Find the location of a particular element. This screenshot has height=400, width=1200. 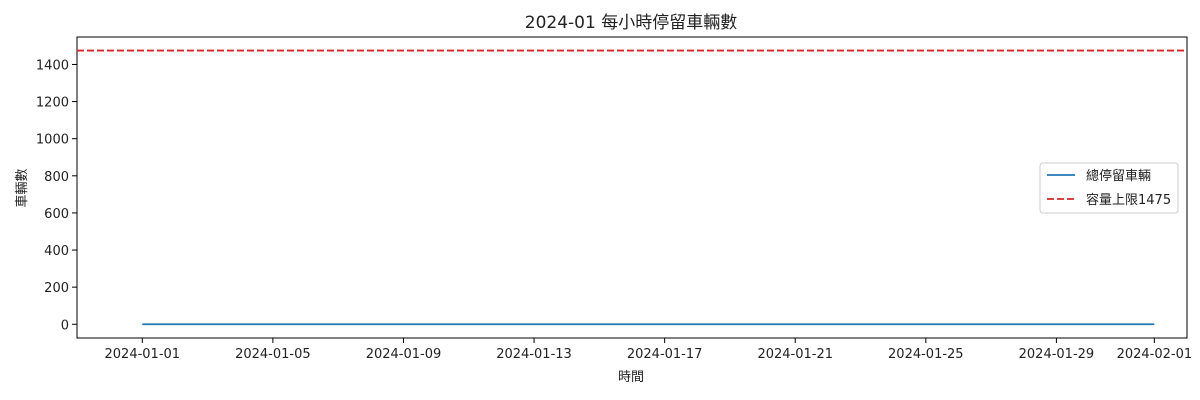

y-tick-label: 400 is located at coordinates (56, 251).